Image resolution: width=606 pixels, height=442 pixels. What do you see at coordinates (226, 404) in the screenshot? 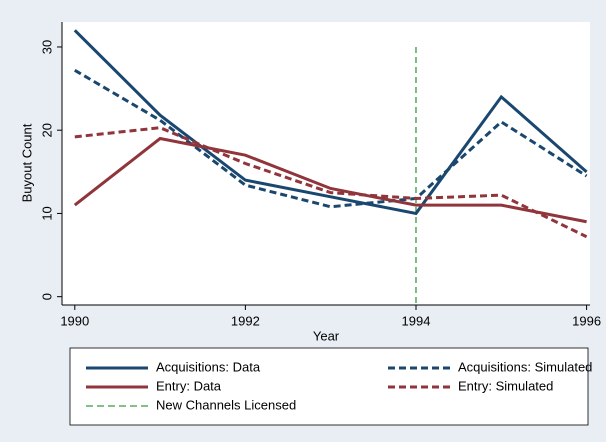
I see `legend-label: New Channels Licensed` at bounding box center [226, 404].